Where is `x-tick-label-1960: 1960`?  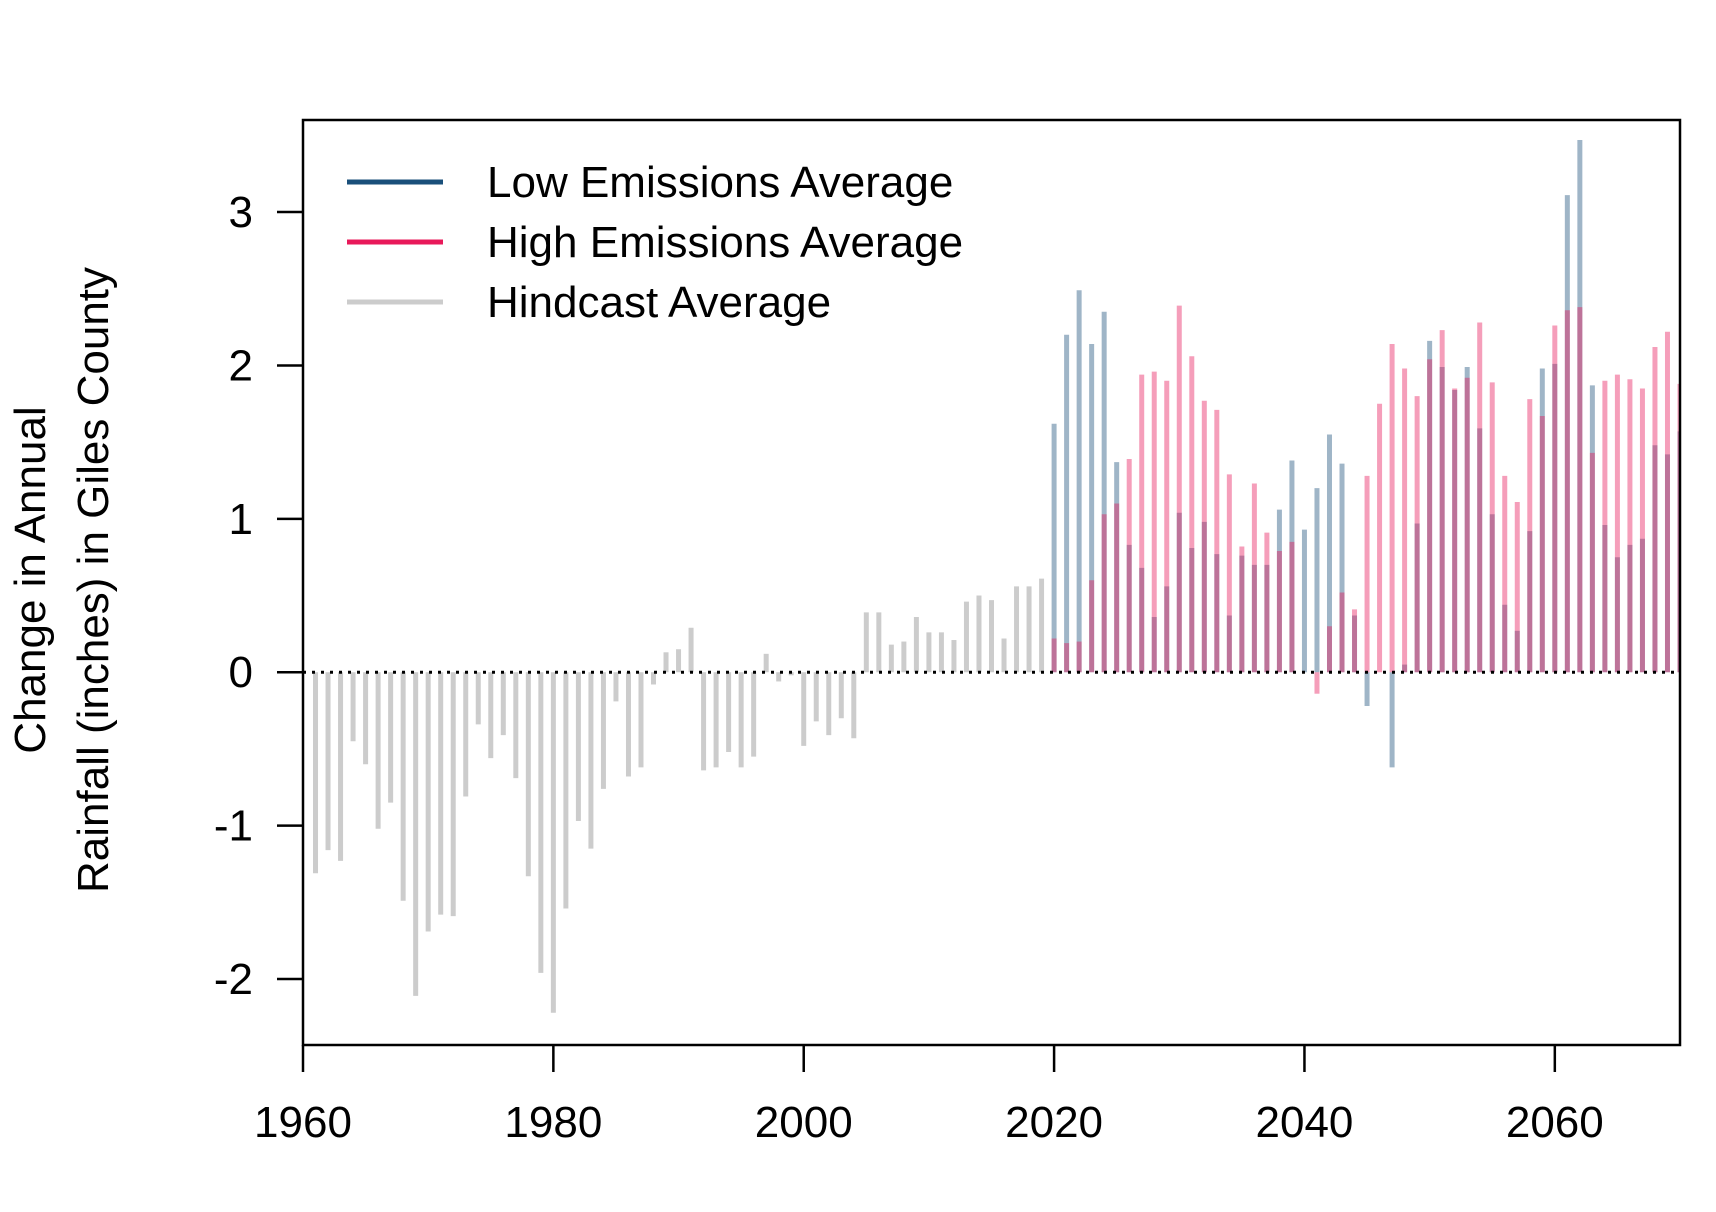 x-tick-label-1960: 1960 is located at coordinates (303, 1122).